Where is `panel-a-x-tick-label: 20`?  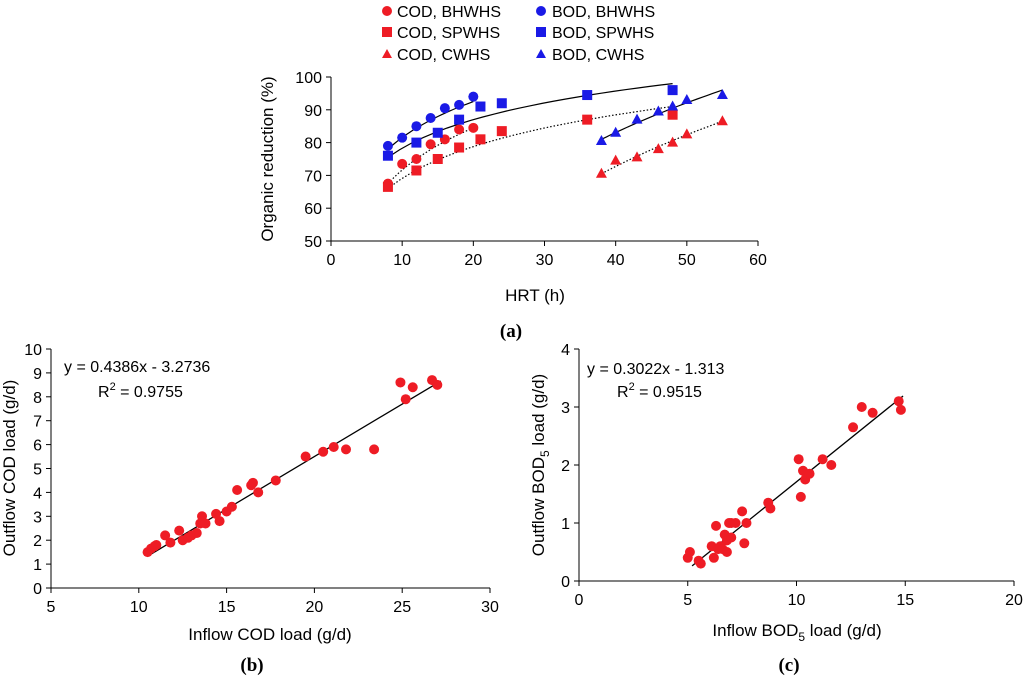 panel-a-x-tick-label: 20 is located at coordinates (473, 260).